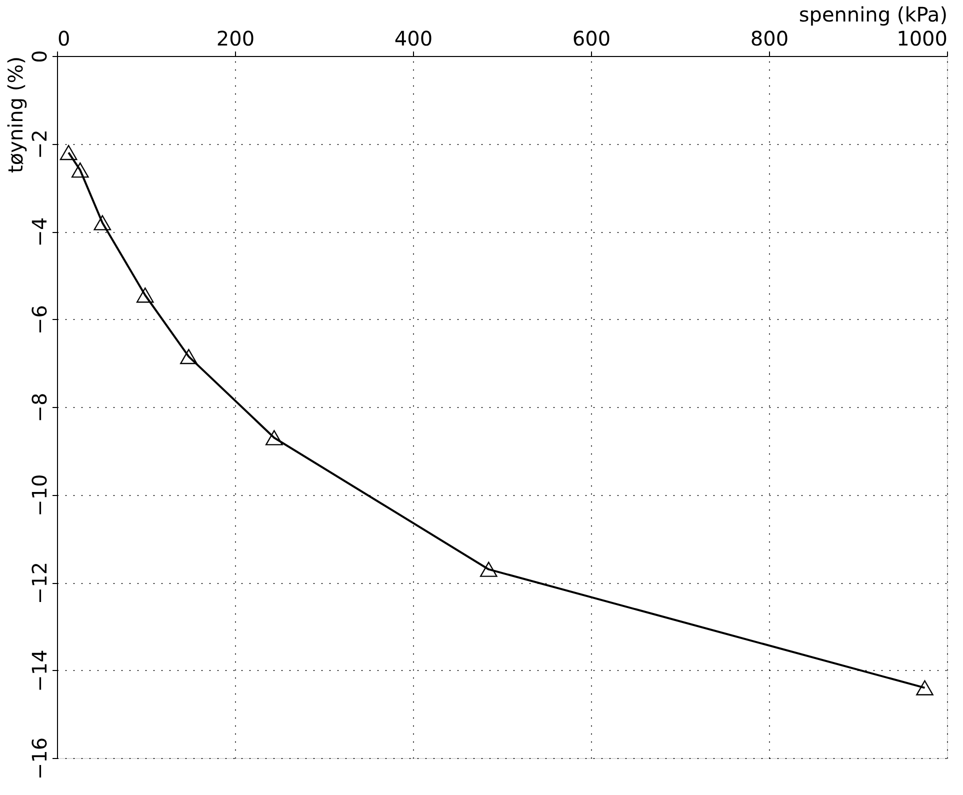 This screenshot has height=795, width=963. What do you see at coordinates (16, 114) in the screenshot?
I see `y-axis-title: tøyning (%)` at bounding box center [16, 114].